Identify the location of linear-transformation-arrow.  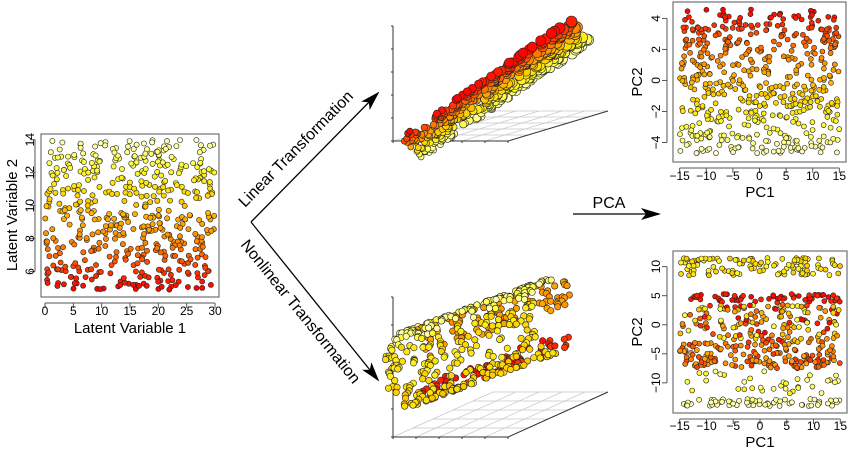
(315, 157).